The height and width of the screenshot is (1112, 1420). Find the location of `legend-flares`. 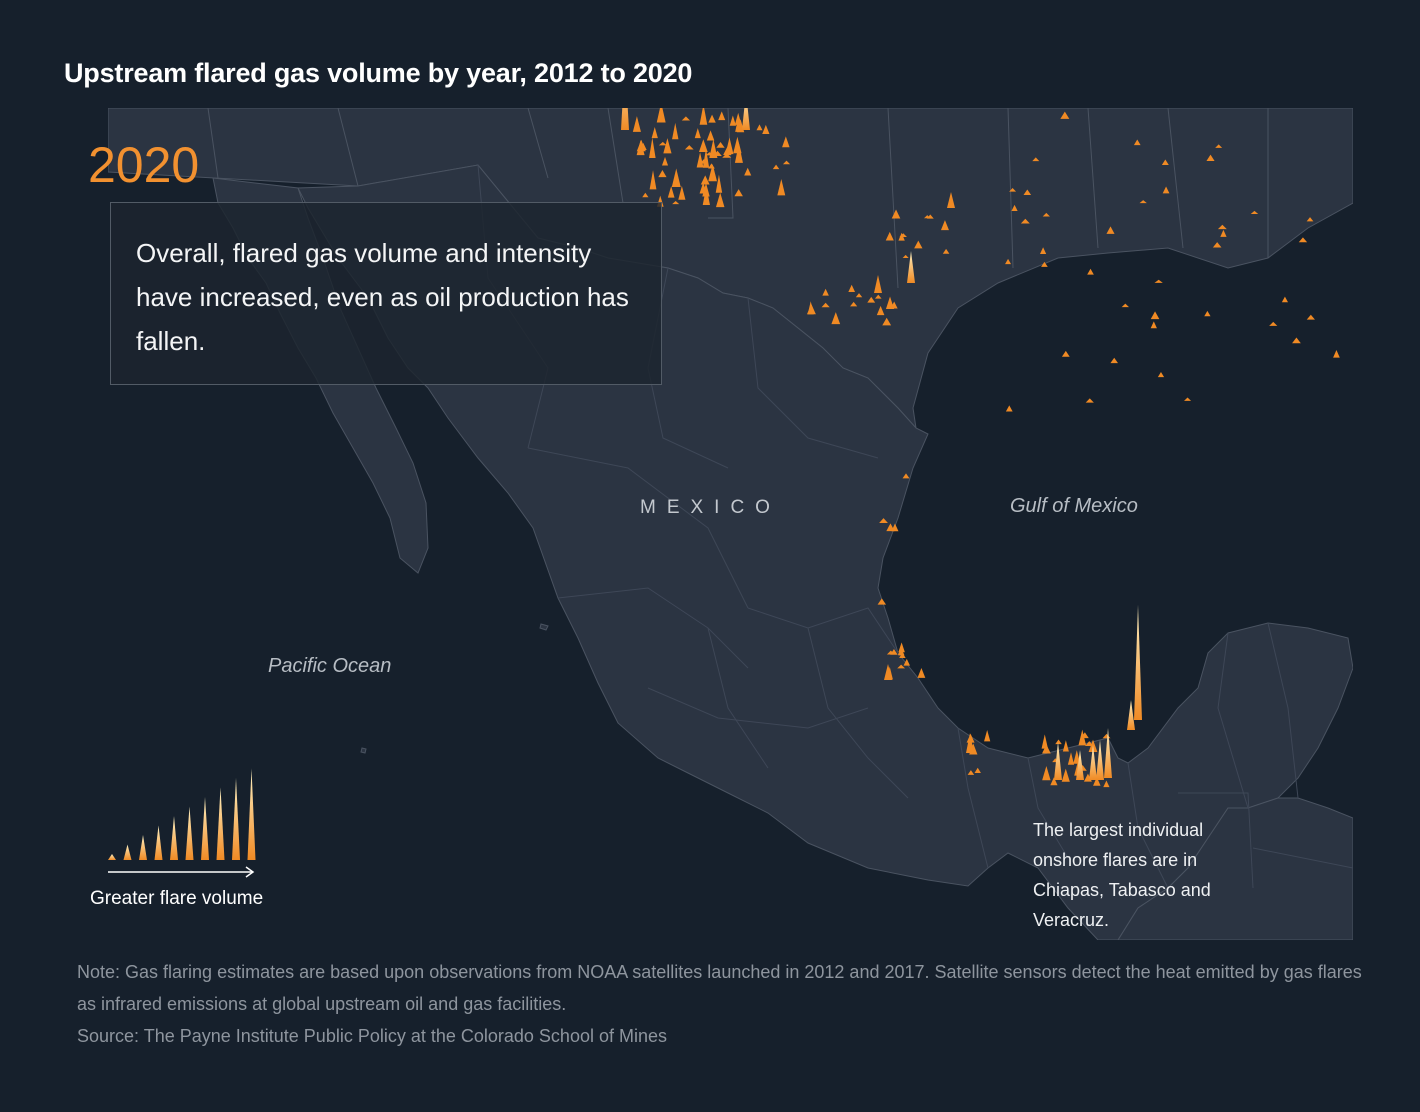

legend-flares is located at coordinates (182, 814).